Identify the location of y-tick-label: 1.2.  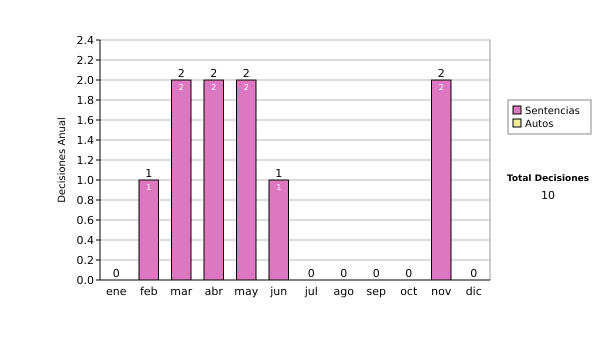
(85, 160).